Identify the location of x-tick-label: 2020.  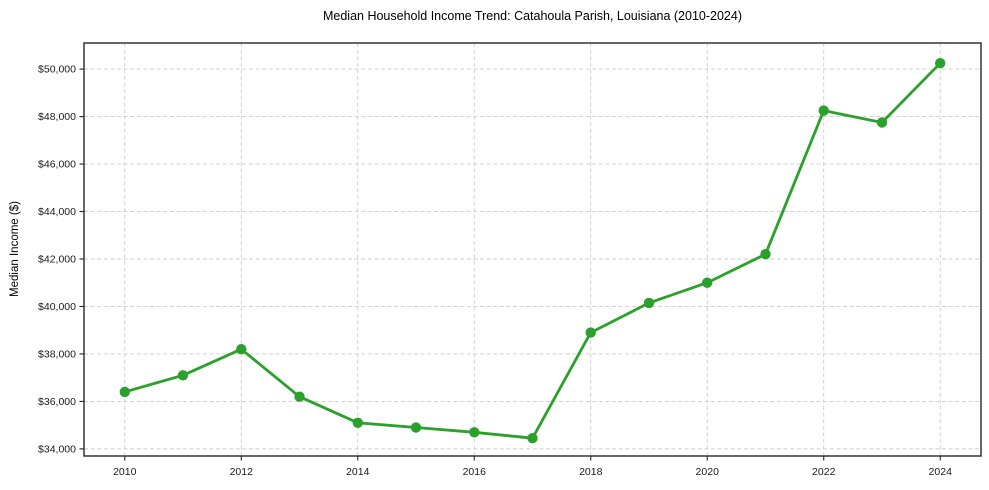
(708, 472).